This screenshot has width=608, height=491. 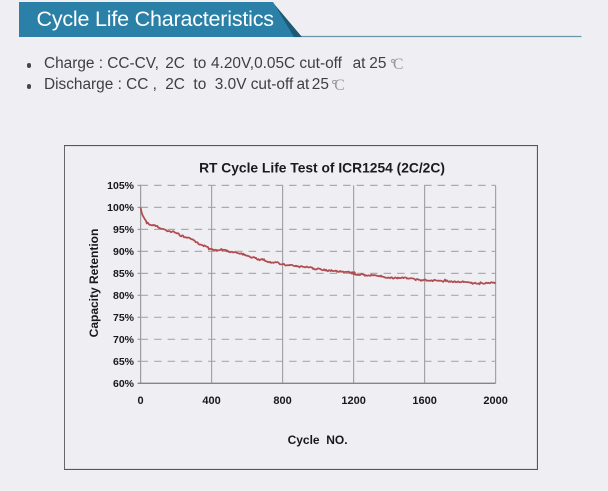 What do you see at coordinates (318, 440) in the screenshot?
I see `svg-text: Cycle NO.` at bounding box center [318, 440].